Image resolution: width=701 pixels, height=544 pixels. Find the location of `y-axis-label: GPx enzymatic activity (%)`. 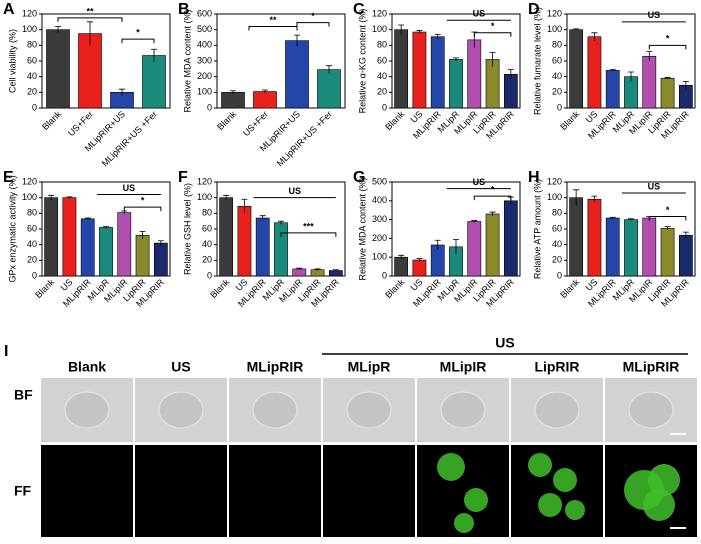

y-axis-label: GPx enzymatic activity (%) is located at coordinates (12, 228).